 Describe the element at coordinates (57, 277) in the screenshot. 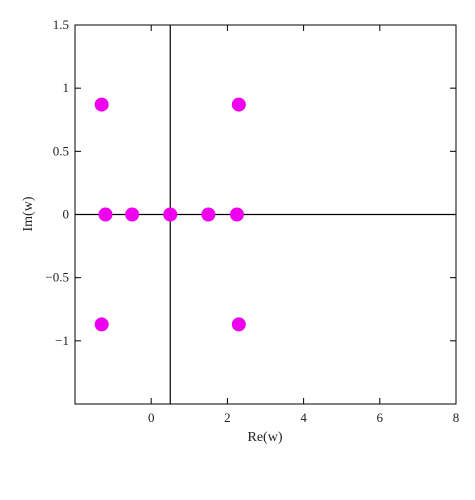

I see `y-tick-label: −0.5` at that location.